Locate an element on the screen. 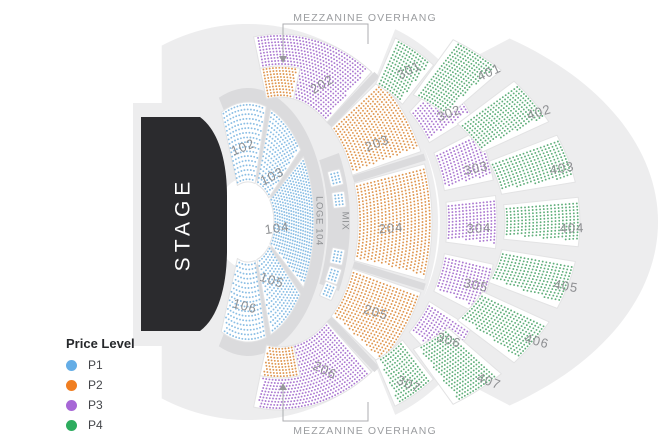 This screenshot has height=446, width=668. pit-gap is located at coordinates (245, 223).